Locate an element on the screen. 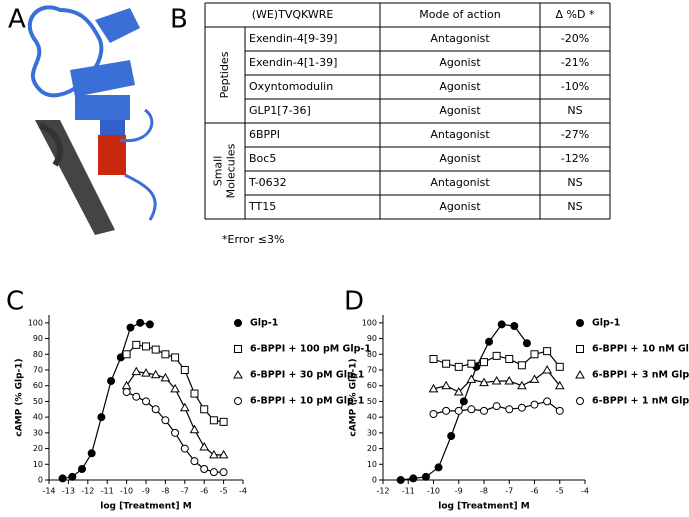  legend-label: Glp-1 is located at coordinates (264, 323).